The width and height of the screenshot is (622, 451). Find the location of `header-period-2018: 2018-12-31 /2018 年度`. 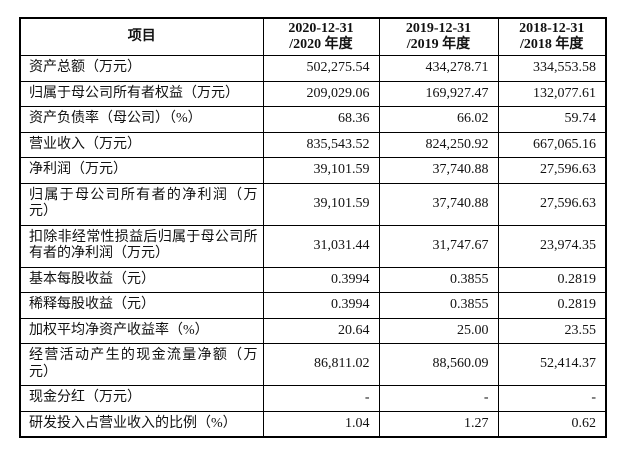

header-period-2018: 2018-12-31 /2018 年度 is located at coordinates (552, 36).